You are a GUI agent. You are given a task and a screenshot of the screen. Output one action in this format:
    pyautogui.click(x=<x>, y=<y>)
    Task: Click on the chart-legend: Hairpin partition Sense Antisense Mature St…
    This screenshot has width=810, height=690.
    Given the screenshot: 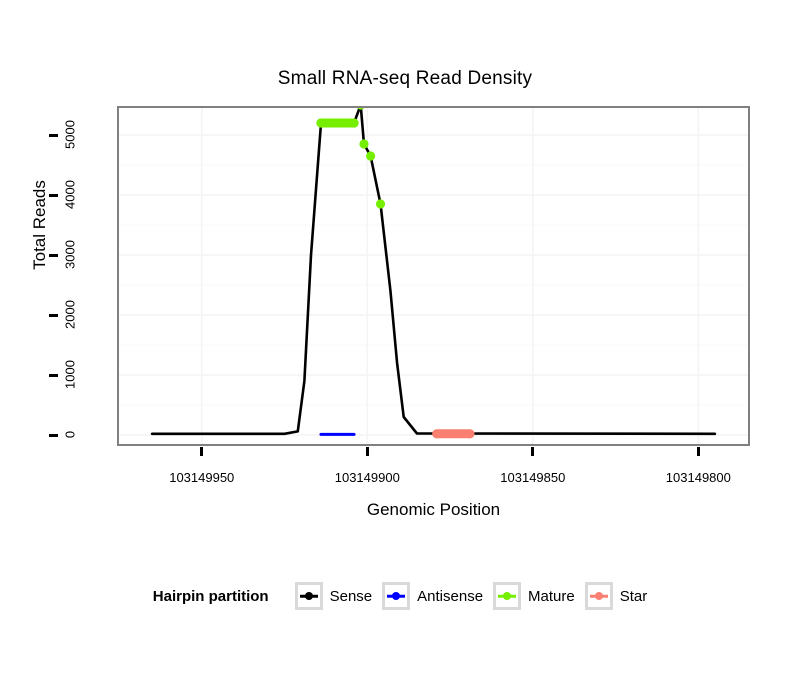 What is the action you would take?
    pyautogui.click(x=405, y=596)
    